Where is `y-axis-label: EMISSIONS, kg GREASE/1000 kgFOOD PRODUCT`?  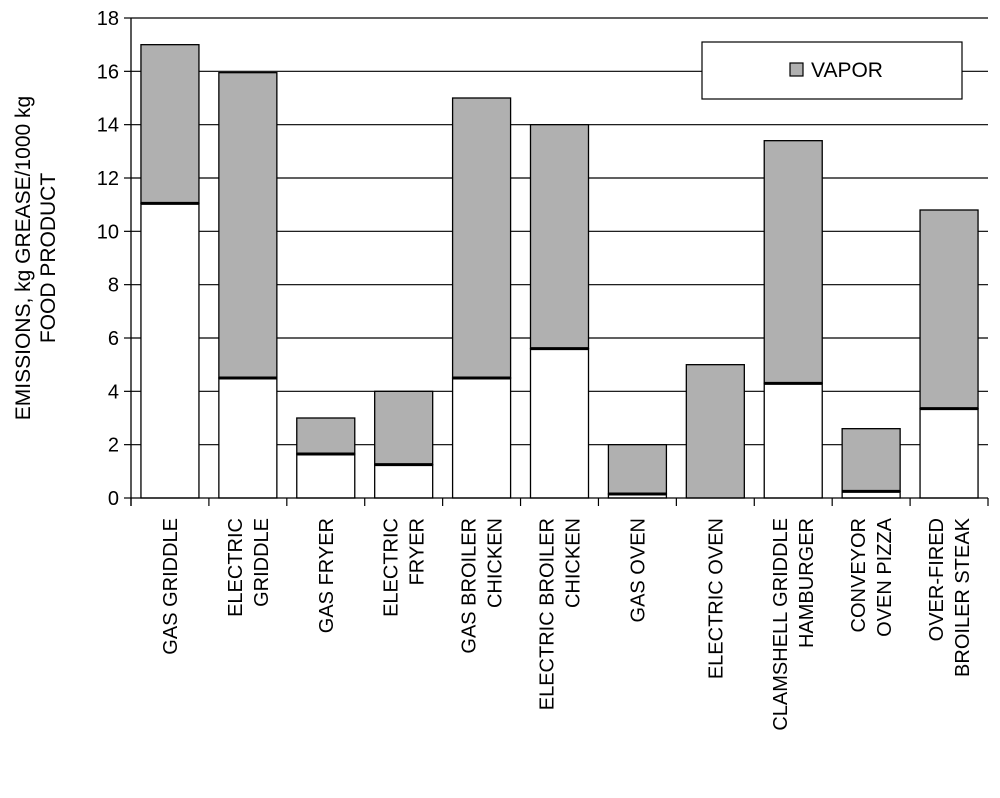 y-axis-label: EMISSIONS, kg GREASE/1000 kgFOOD PRODUCT is located at coordinates (36, 258).